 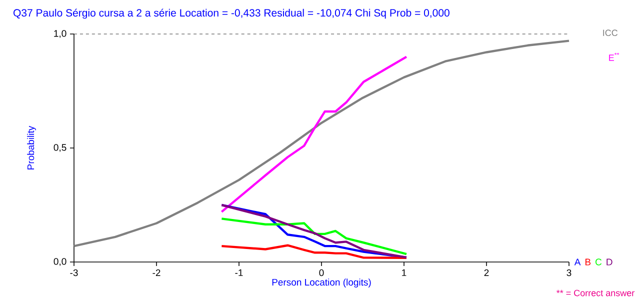 What do you see at coordinates (404, 272) in the screenshot?
I see `x-tick-label: 1` at bounding box center [404, 272].